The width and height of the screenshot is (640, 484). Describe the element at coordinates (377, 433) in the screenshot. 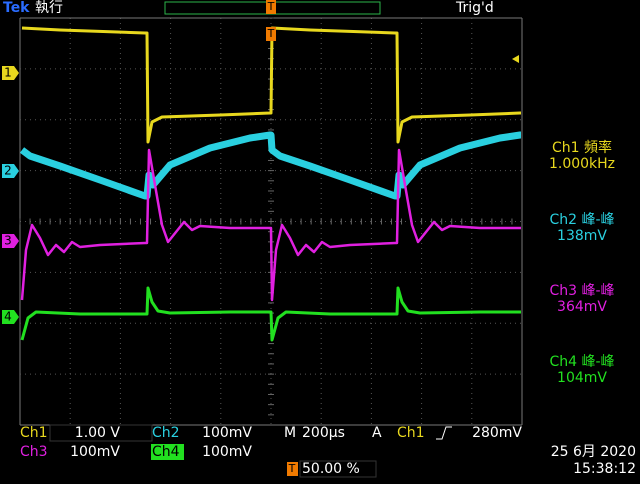

I see `trigger-mode: A` at that location.